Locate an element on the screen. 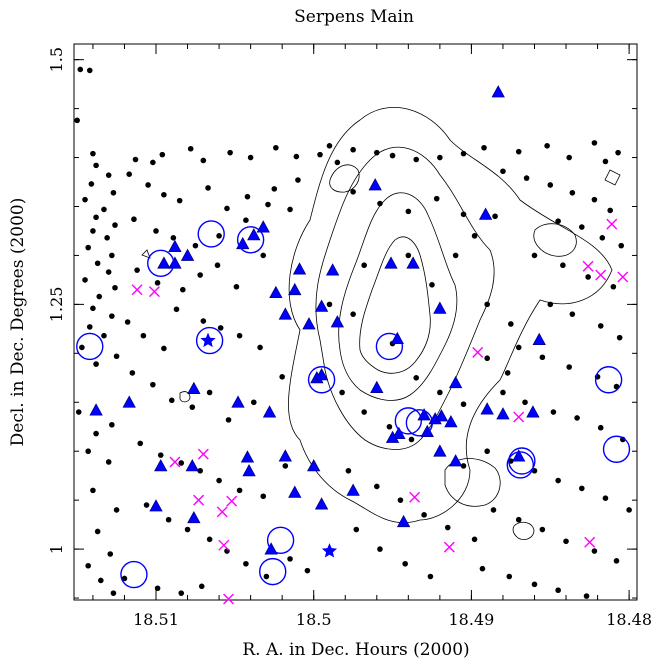 The height and width of the screenshot is (662, 651). x-axis-label: R. A. in Dec. Hours (2000) is located at coordinates (355, 650).